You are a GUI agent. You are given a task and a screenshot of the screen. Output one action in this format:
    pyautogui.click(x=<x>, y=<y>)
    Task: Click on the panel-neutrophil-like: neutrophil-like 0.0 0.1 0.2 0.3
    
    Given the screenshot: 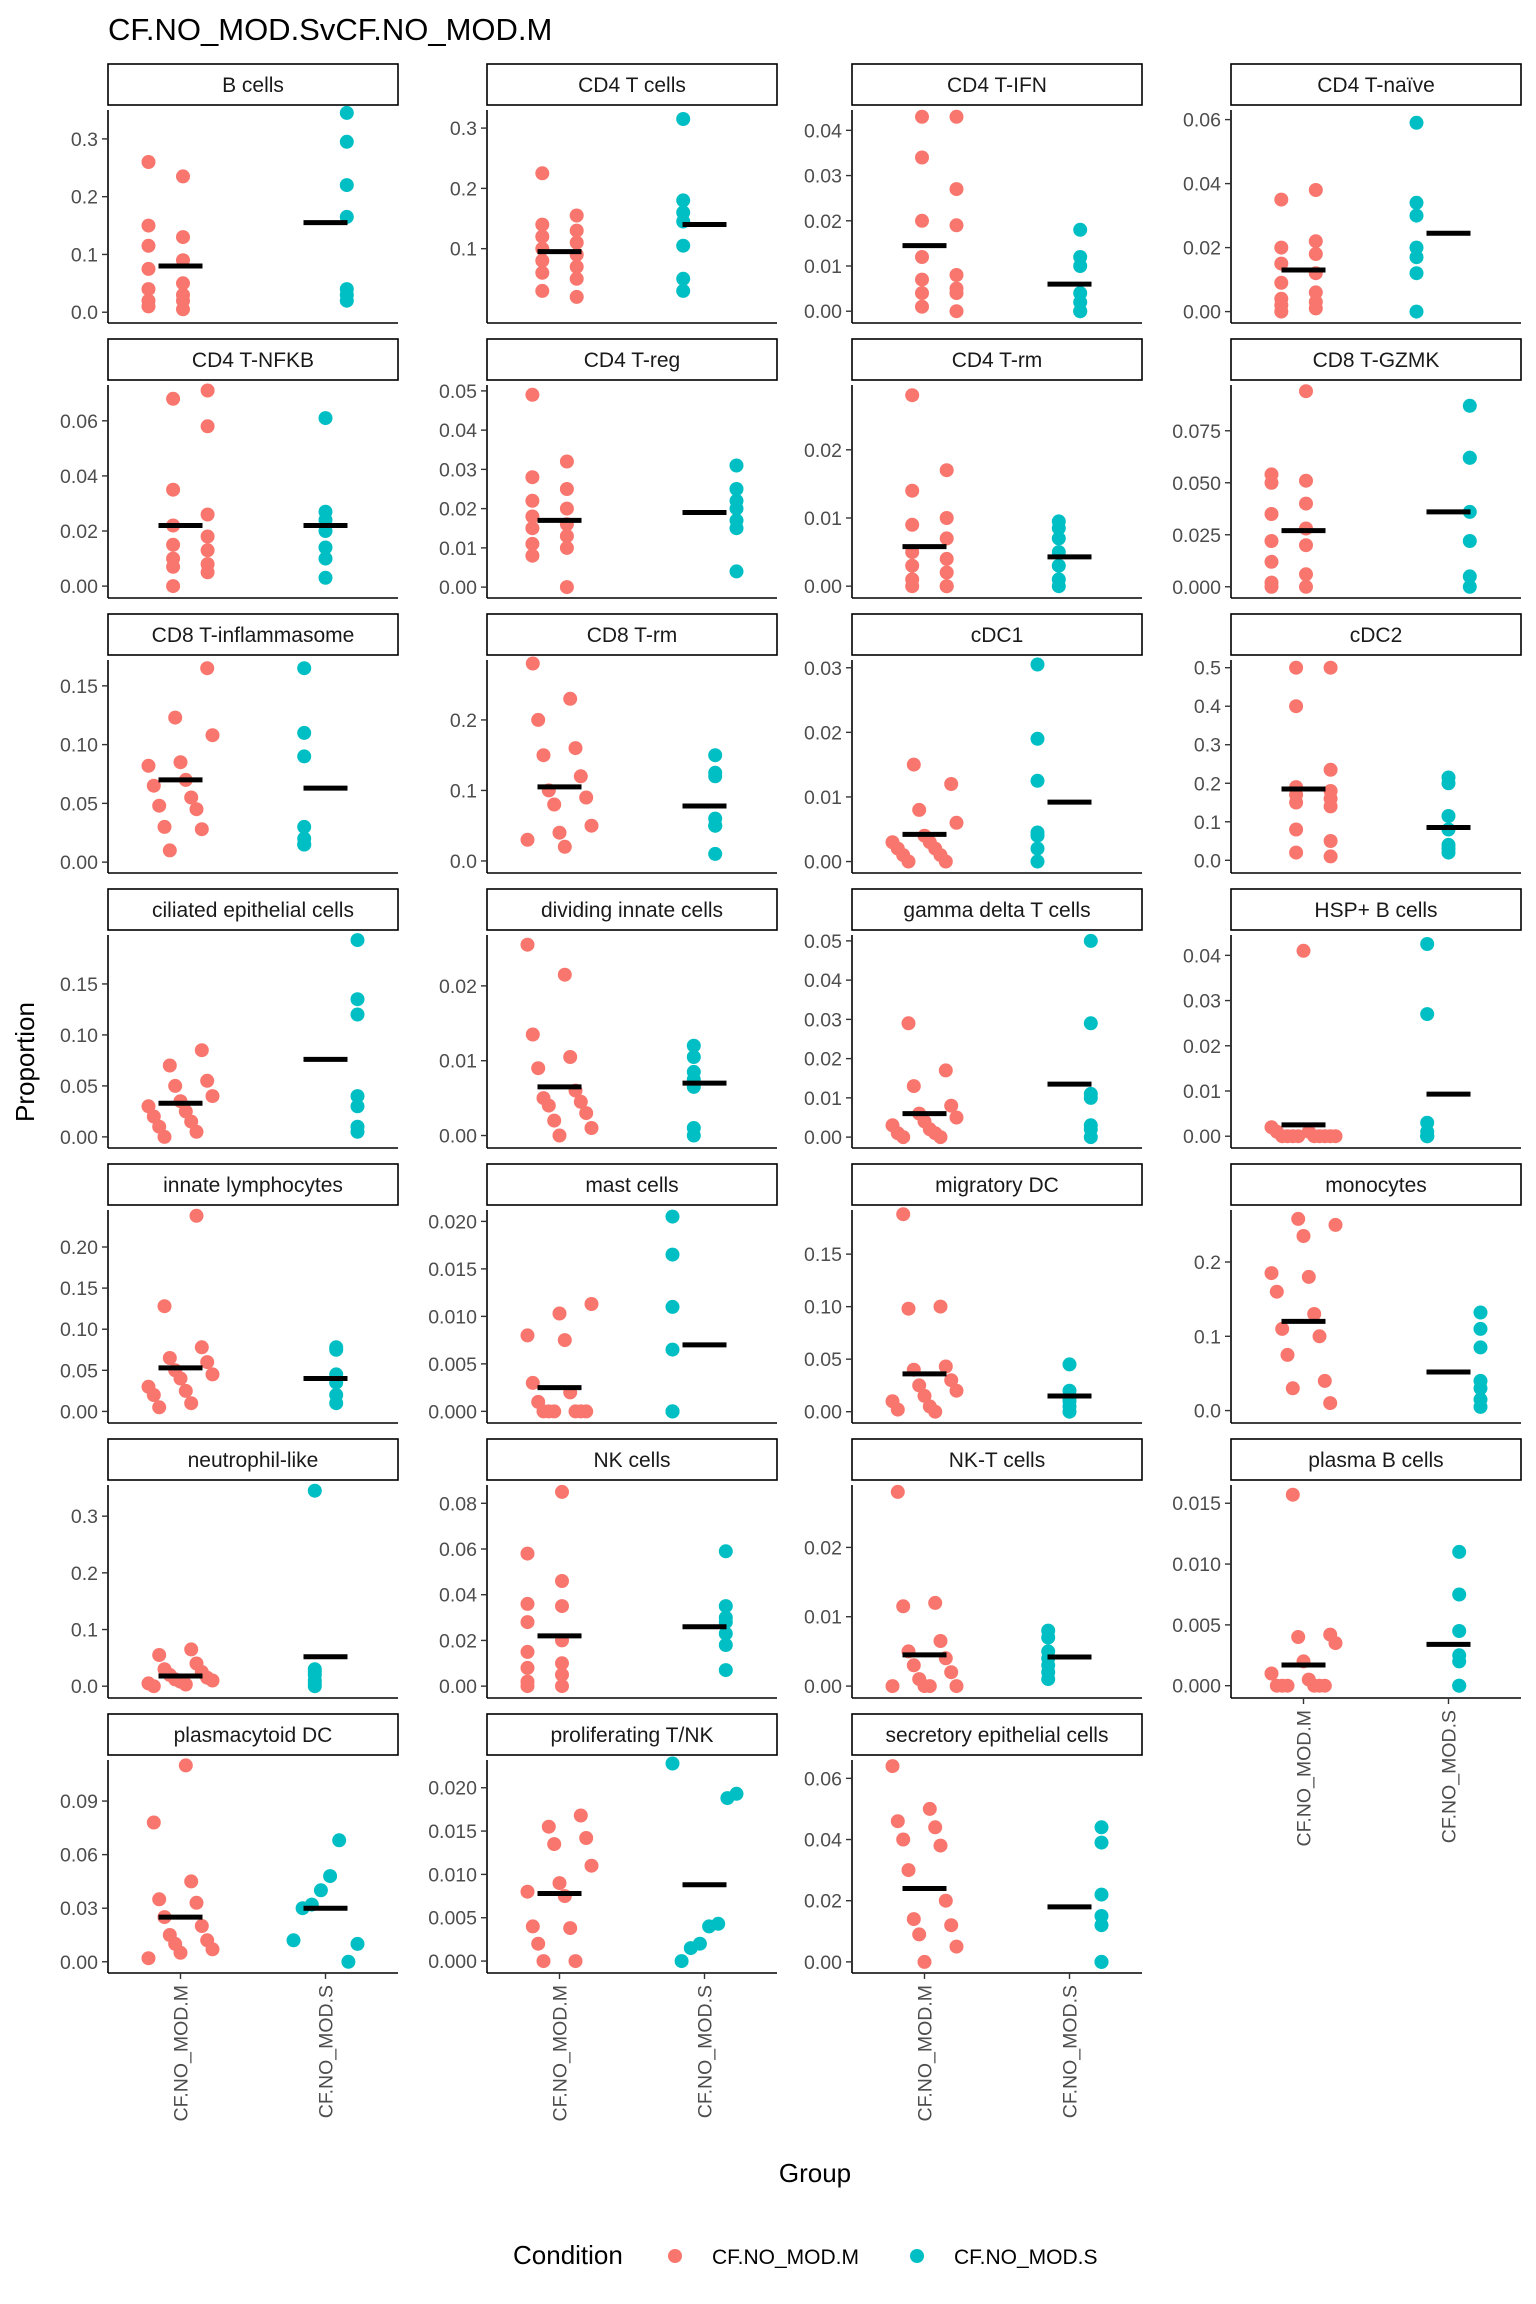 What is the action you would take?
    pyautogui.click(x=235, y=1568)
    